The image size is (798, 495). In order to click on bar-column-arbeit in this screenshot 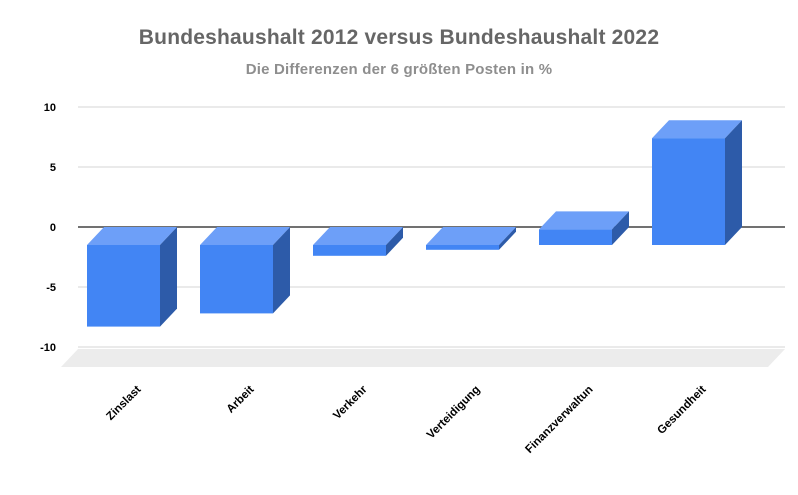, I will do `click(245, 270)`.